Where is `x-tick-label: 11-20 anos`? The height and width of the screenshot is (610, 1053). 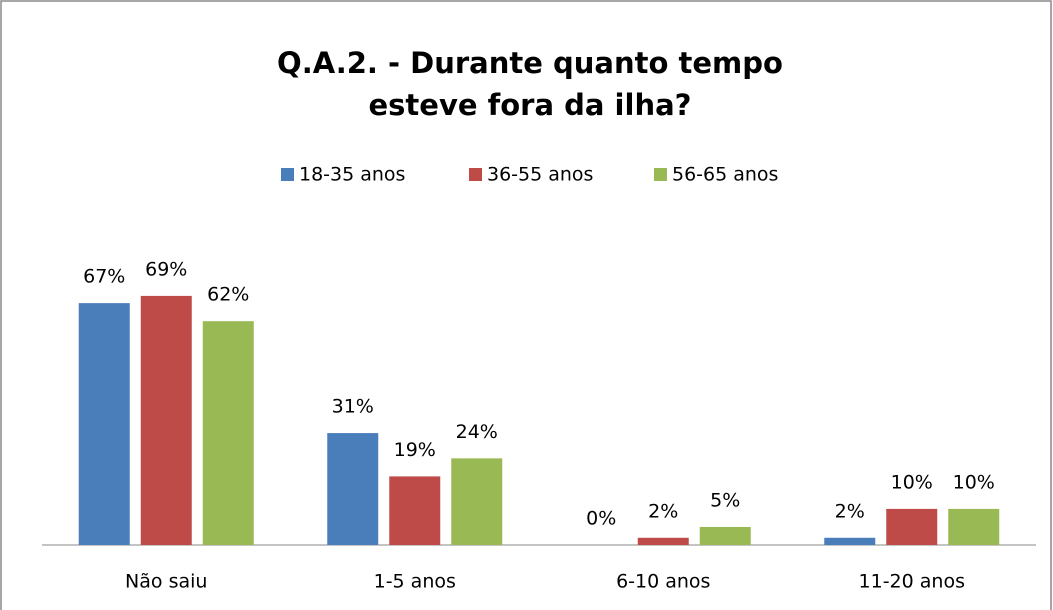 x-tick-label: 11-20 anos is located at coordinates (912, 582).